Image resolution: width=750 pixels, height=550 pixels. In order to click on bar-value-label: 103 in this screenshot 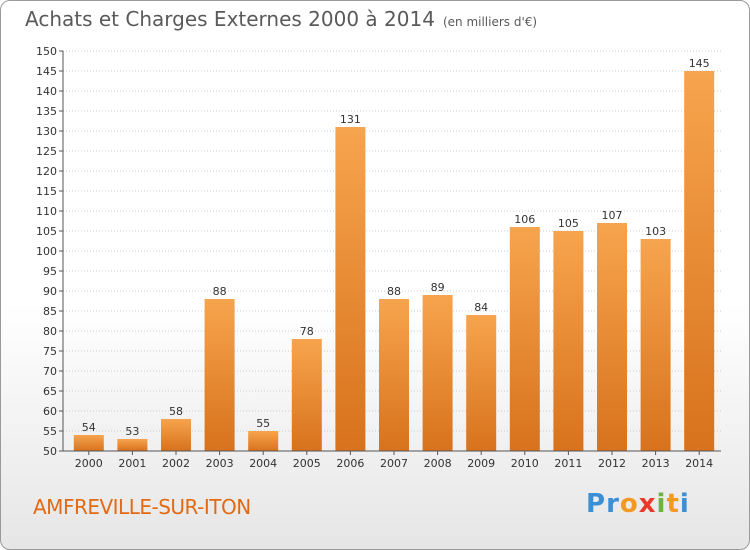, I will do `click(655, 231)`.